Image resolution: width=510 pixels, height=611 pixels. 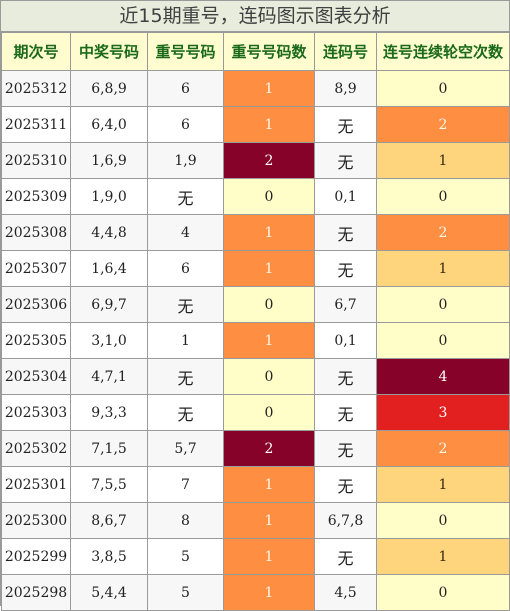 I want to click on numbers-cell: 7,5,5, so click(x=109, y=484).